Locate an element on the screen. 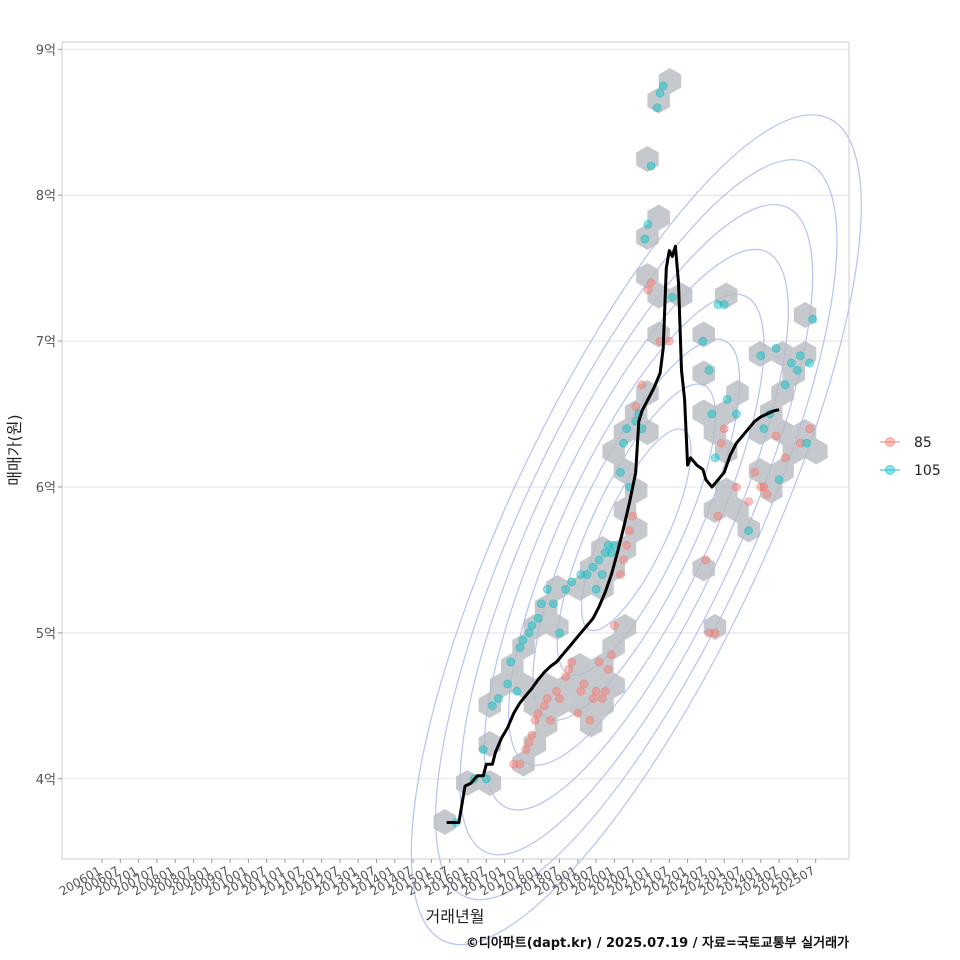 The height and width of the screenshot is (960, 960). y-axis-ticks: 4억 5억 6억 7억 8억 9억 is located at coordinates (49, 415).